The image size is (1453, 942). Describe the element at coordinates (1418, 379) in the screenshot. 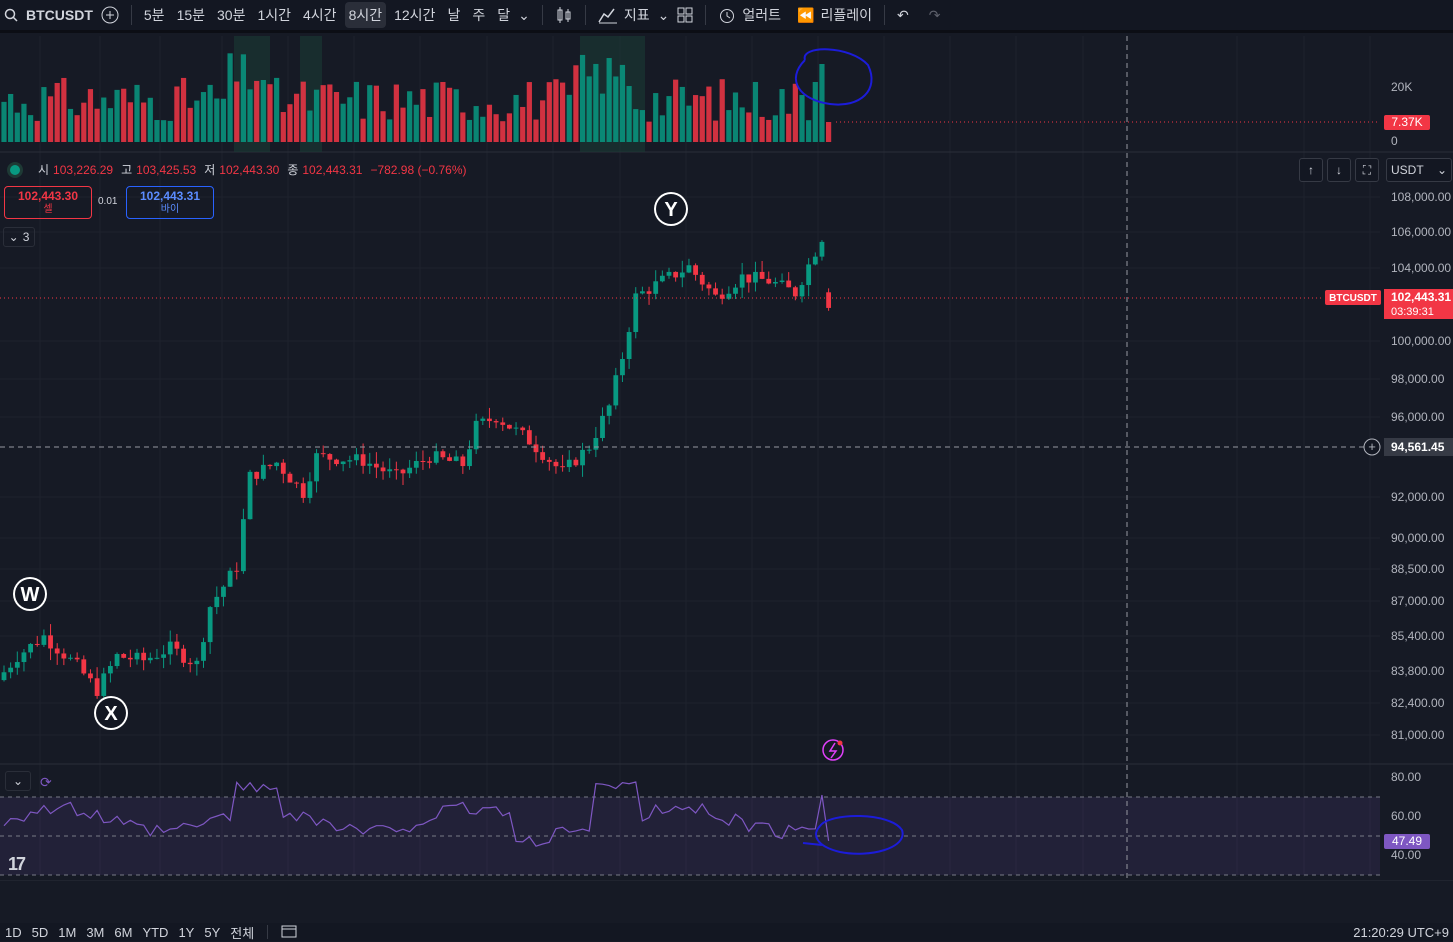

I see `price-tick: 98,000.00` at that location.